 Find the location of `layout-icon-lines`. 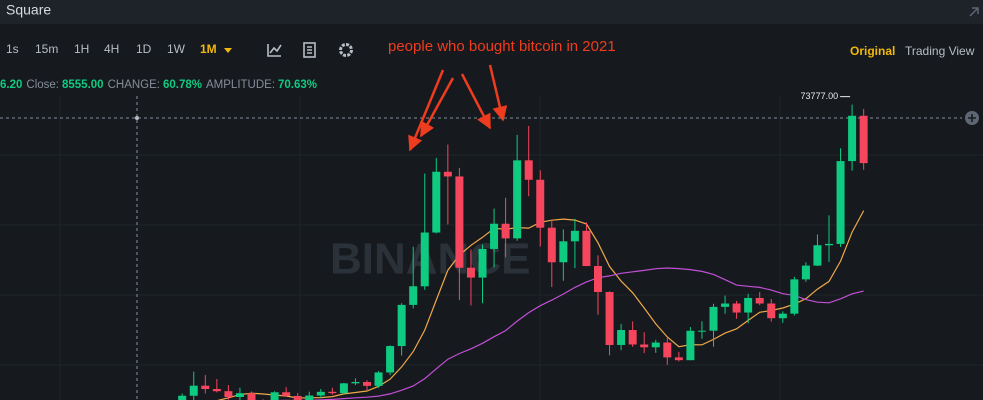

layout-icon-lines is located at coordinates (309, 50).